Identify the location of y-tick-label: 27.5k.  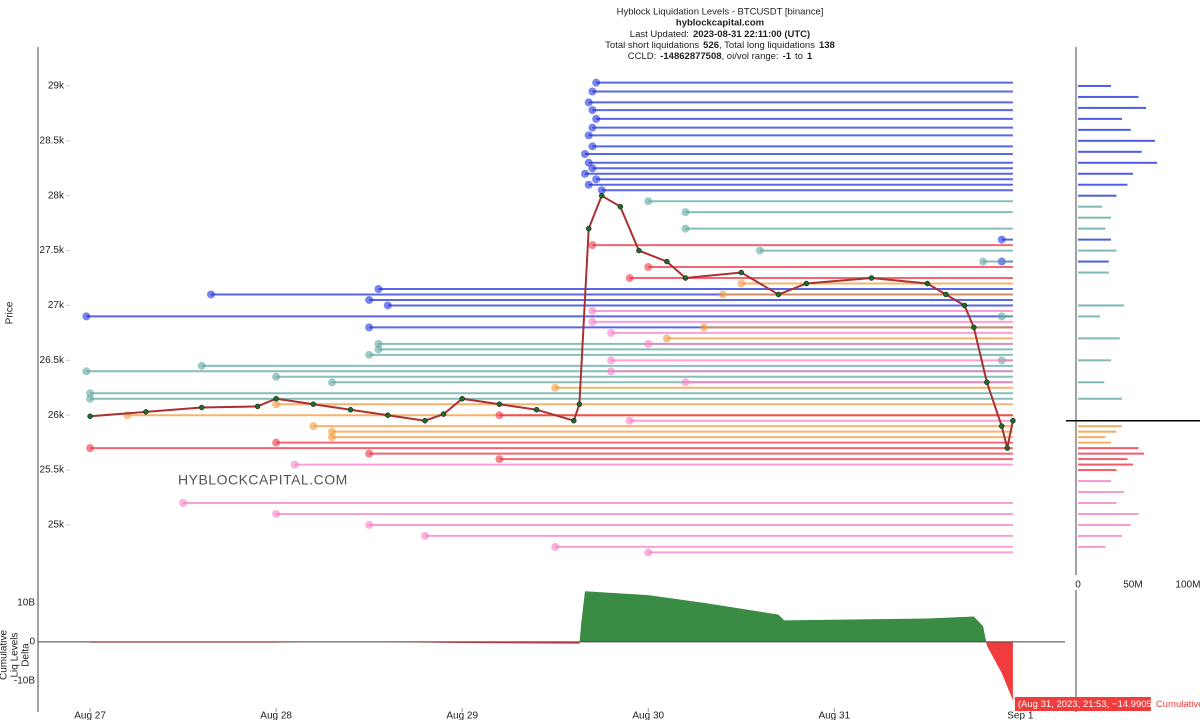
(52, 250).